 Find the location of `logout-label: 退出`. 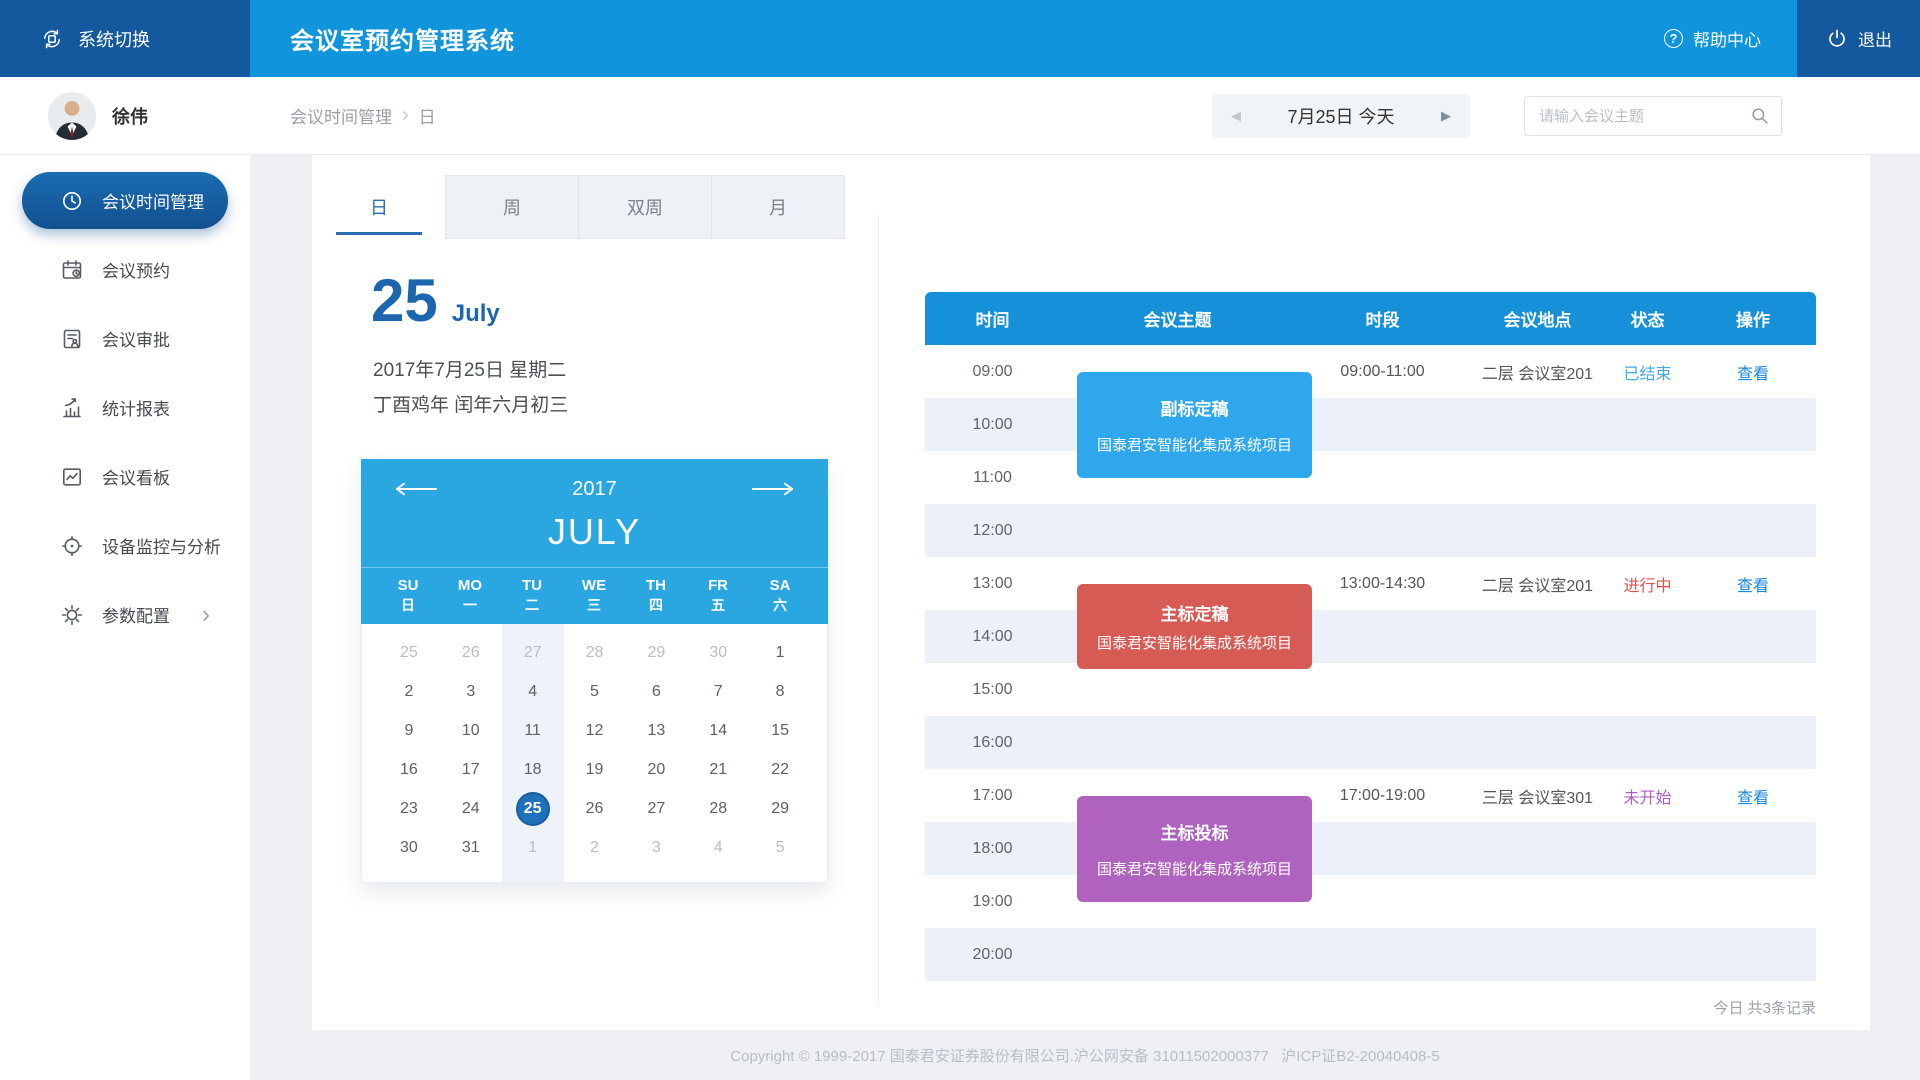

logout-label: 退出 is located at coordinates (1875, 40).